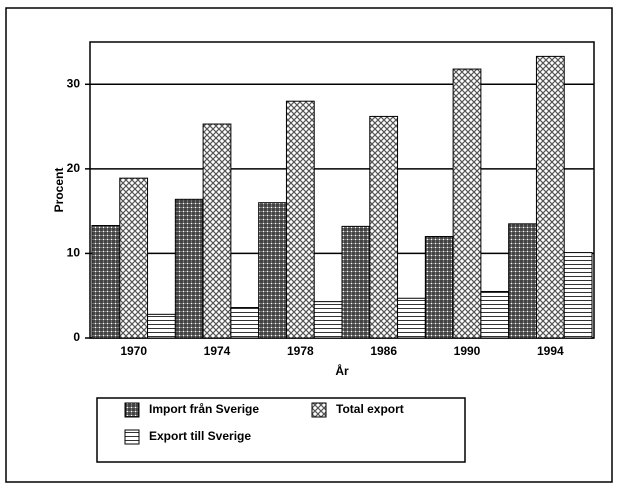 The width and height of the screenshot is (619, 493). I want to click on x-tick-label: 1974, so click(217, 351).